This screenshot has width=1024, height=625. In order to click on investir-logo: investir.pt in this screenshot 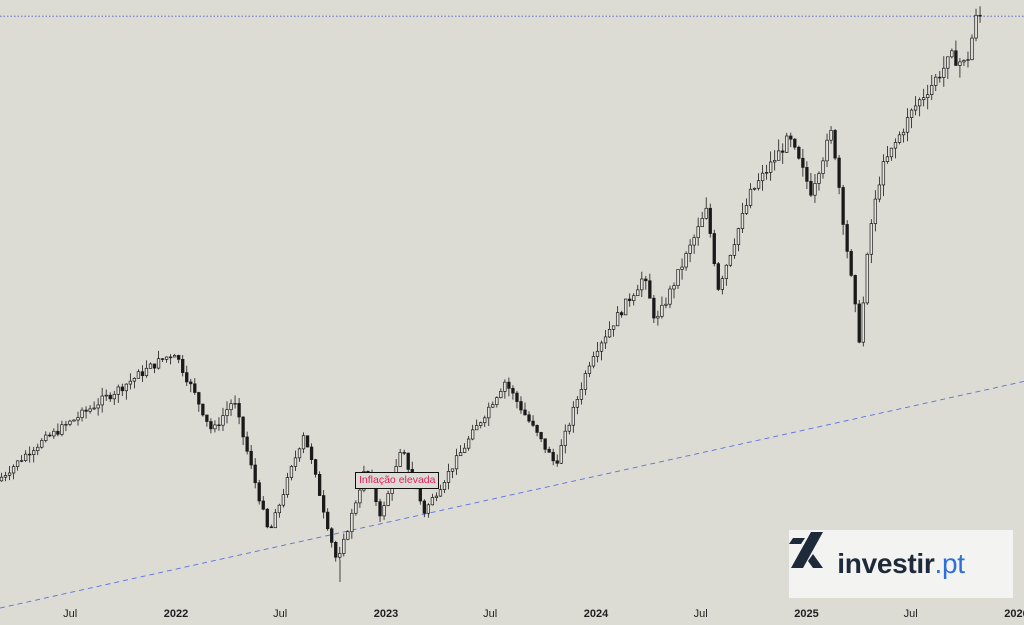, I will do `click(901, 564)`.